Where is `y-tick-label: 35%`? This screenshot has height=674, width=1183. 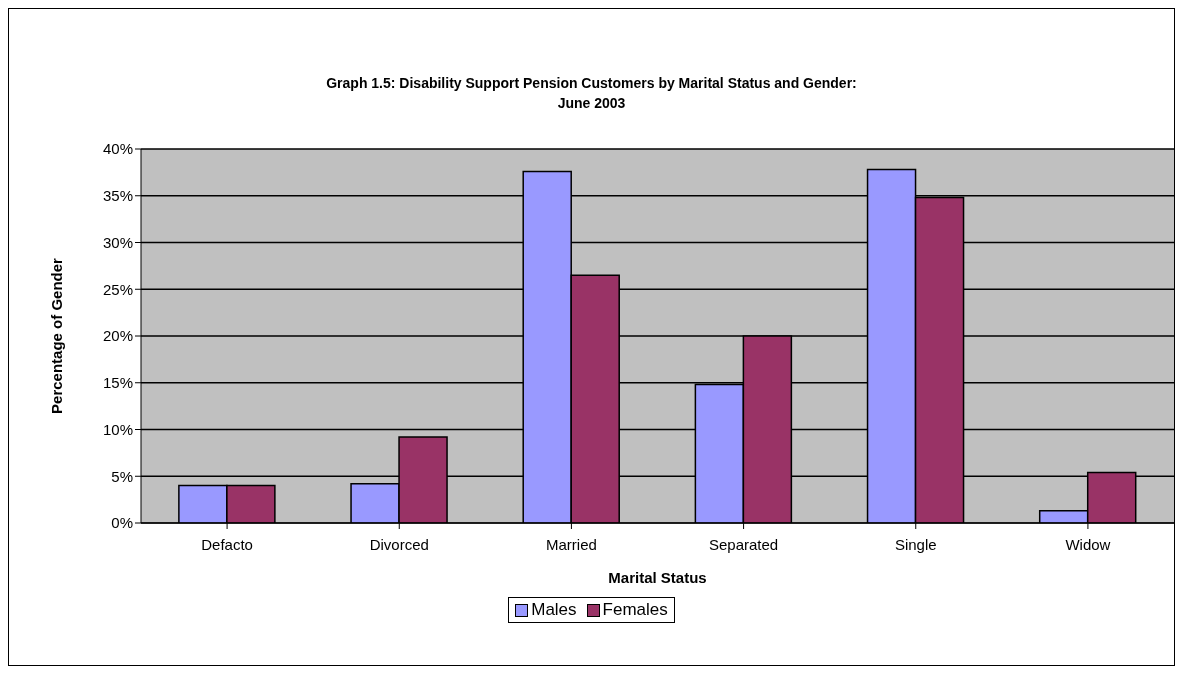 y-tick-label: 35% is located at coordinates (117, 196).